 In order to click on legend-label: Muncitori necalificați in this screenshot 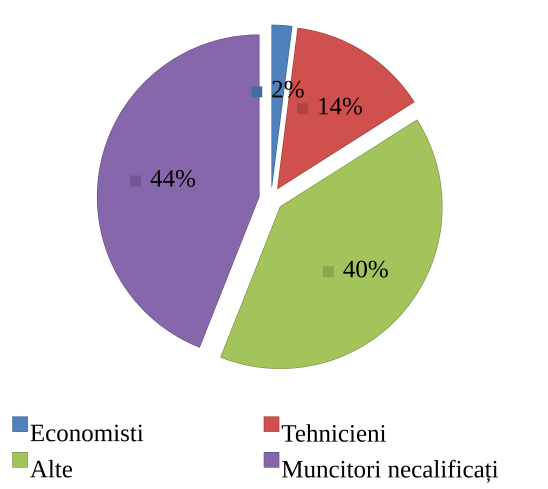, I will do `click(390, 471)`.